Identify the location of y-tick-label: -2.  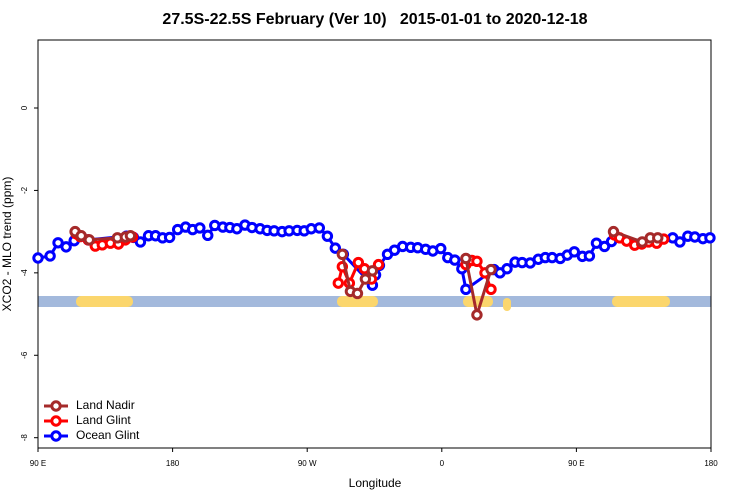
(24, 190).